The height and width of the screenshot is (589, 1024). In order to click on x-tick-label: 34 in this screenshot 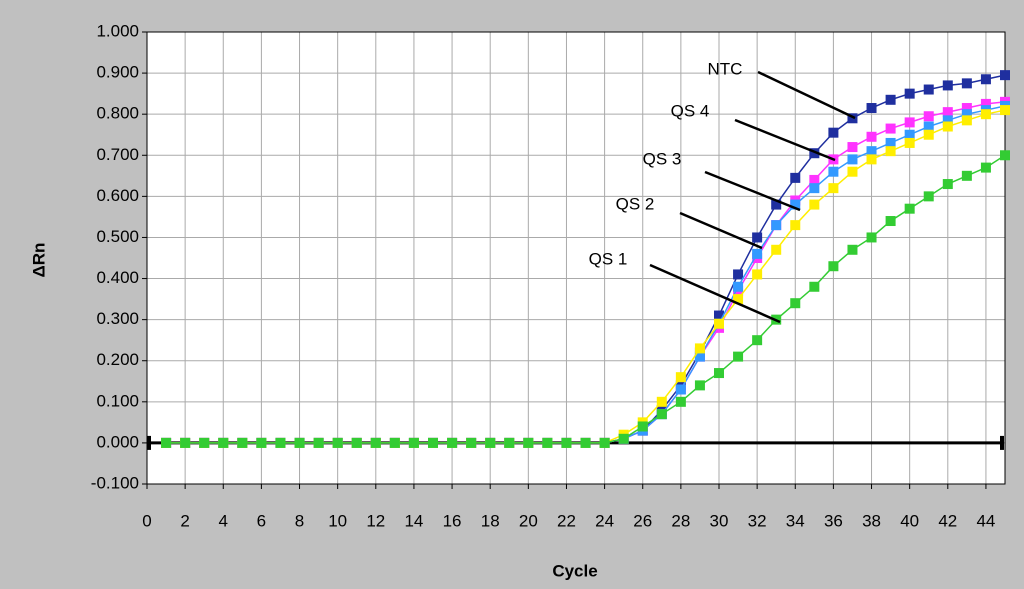, I will do `click(795, 520)`.